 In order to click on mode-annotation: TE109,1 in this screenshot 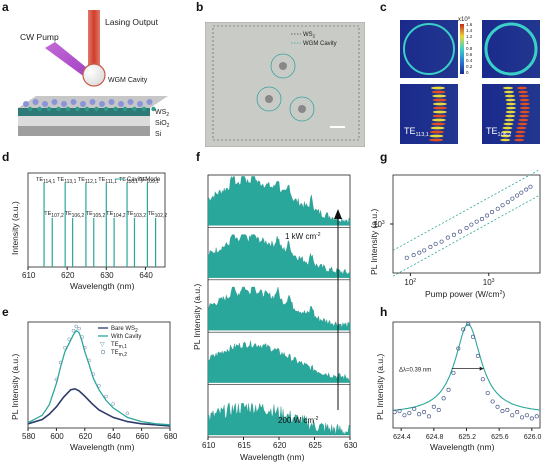, I will do `click(149, 181)`.